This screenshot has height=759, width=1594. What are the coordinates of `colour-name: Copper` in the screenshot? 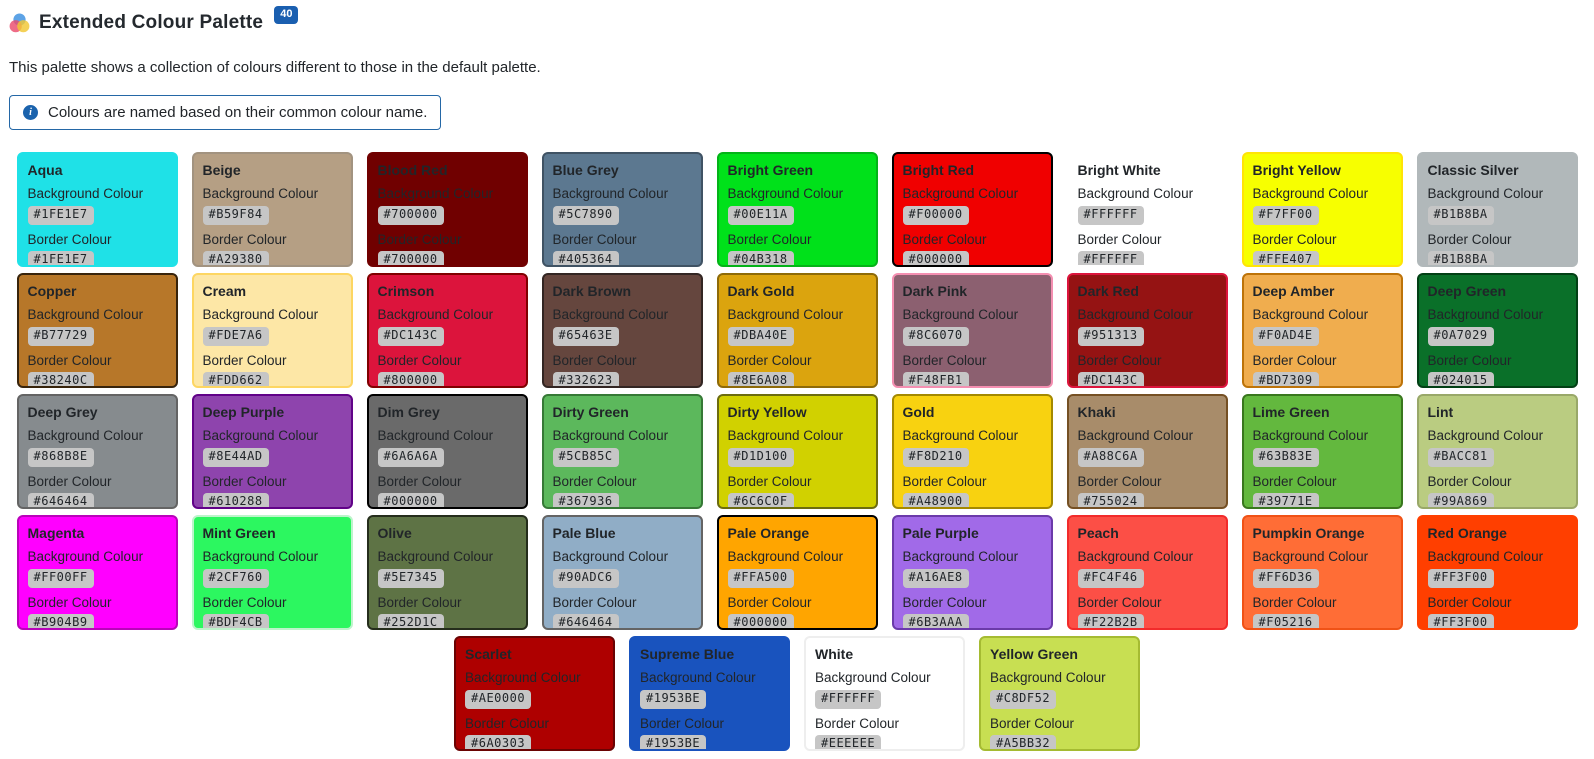 It's located at (52, 291).